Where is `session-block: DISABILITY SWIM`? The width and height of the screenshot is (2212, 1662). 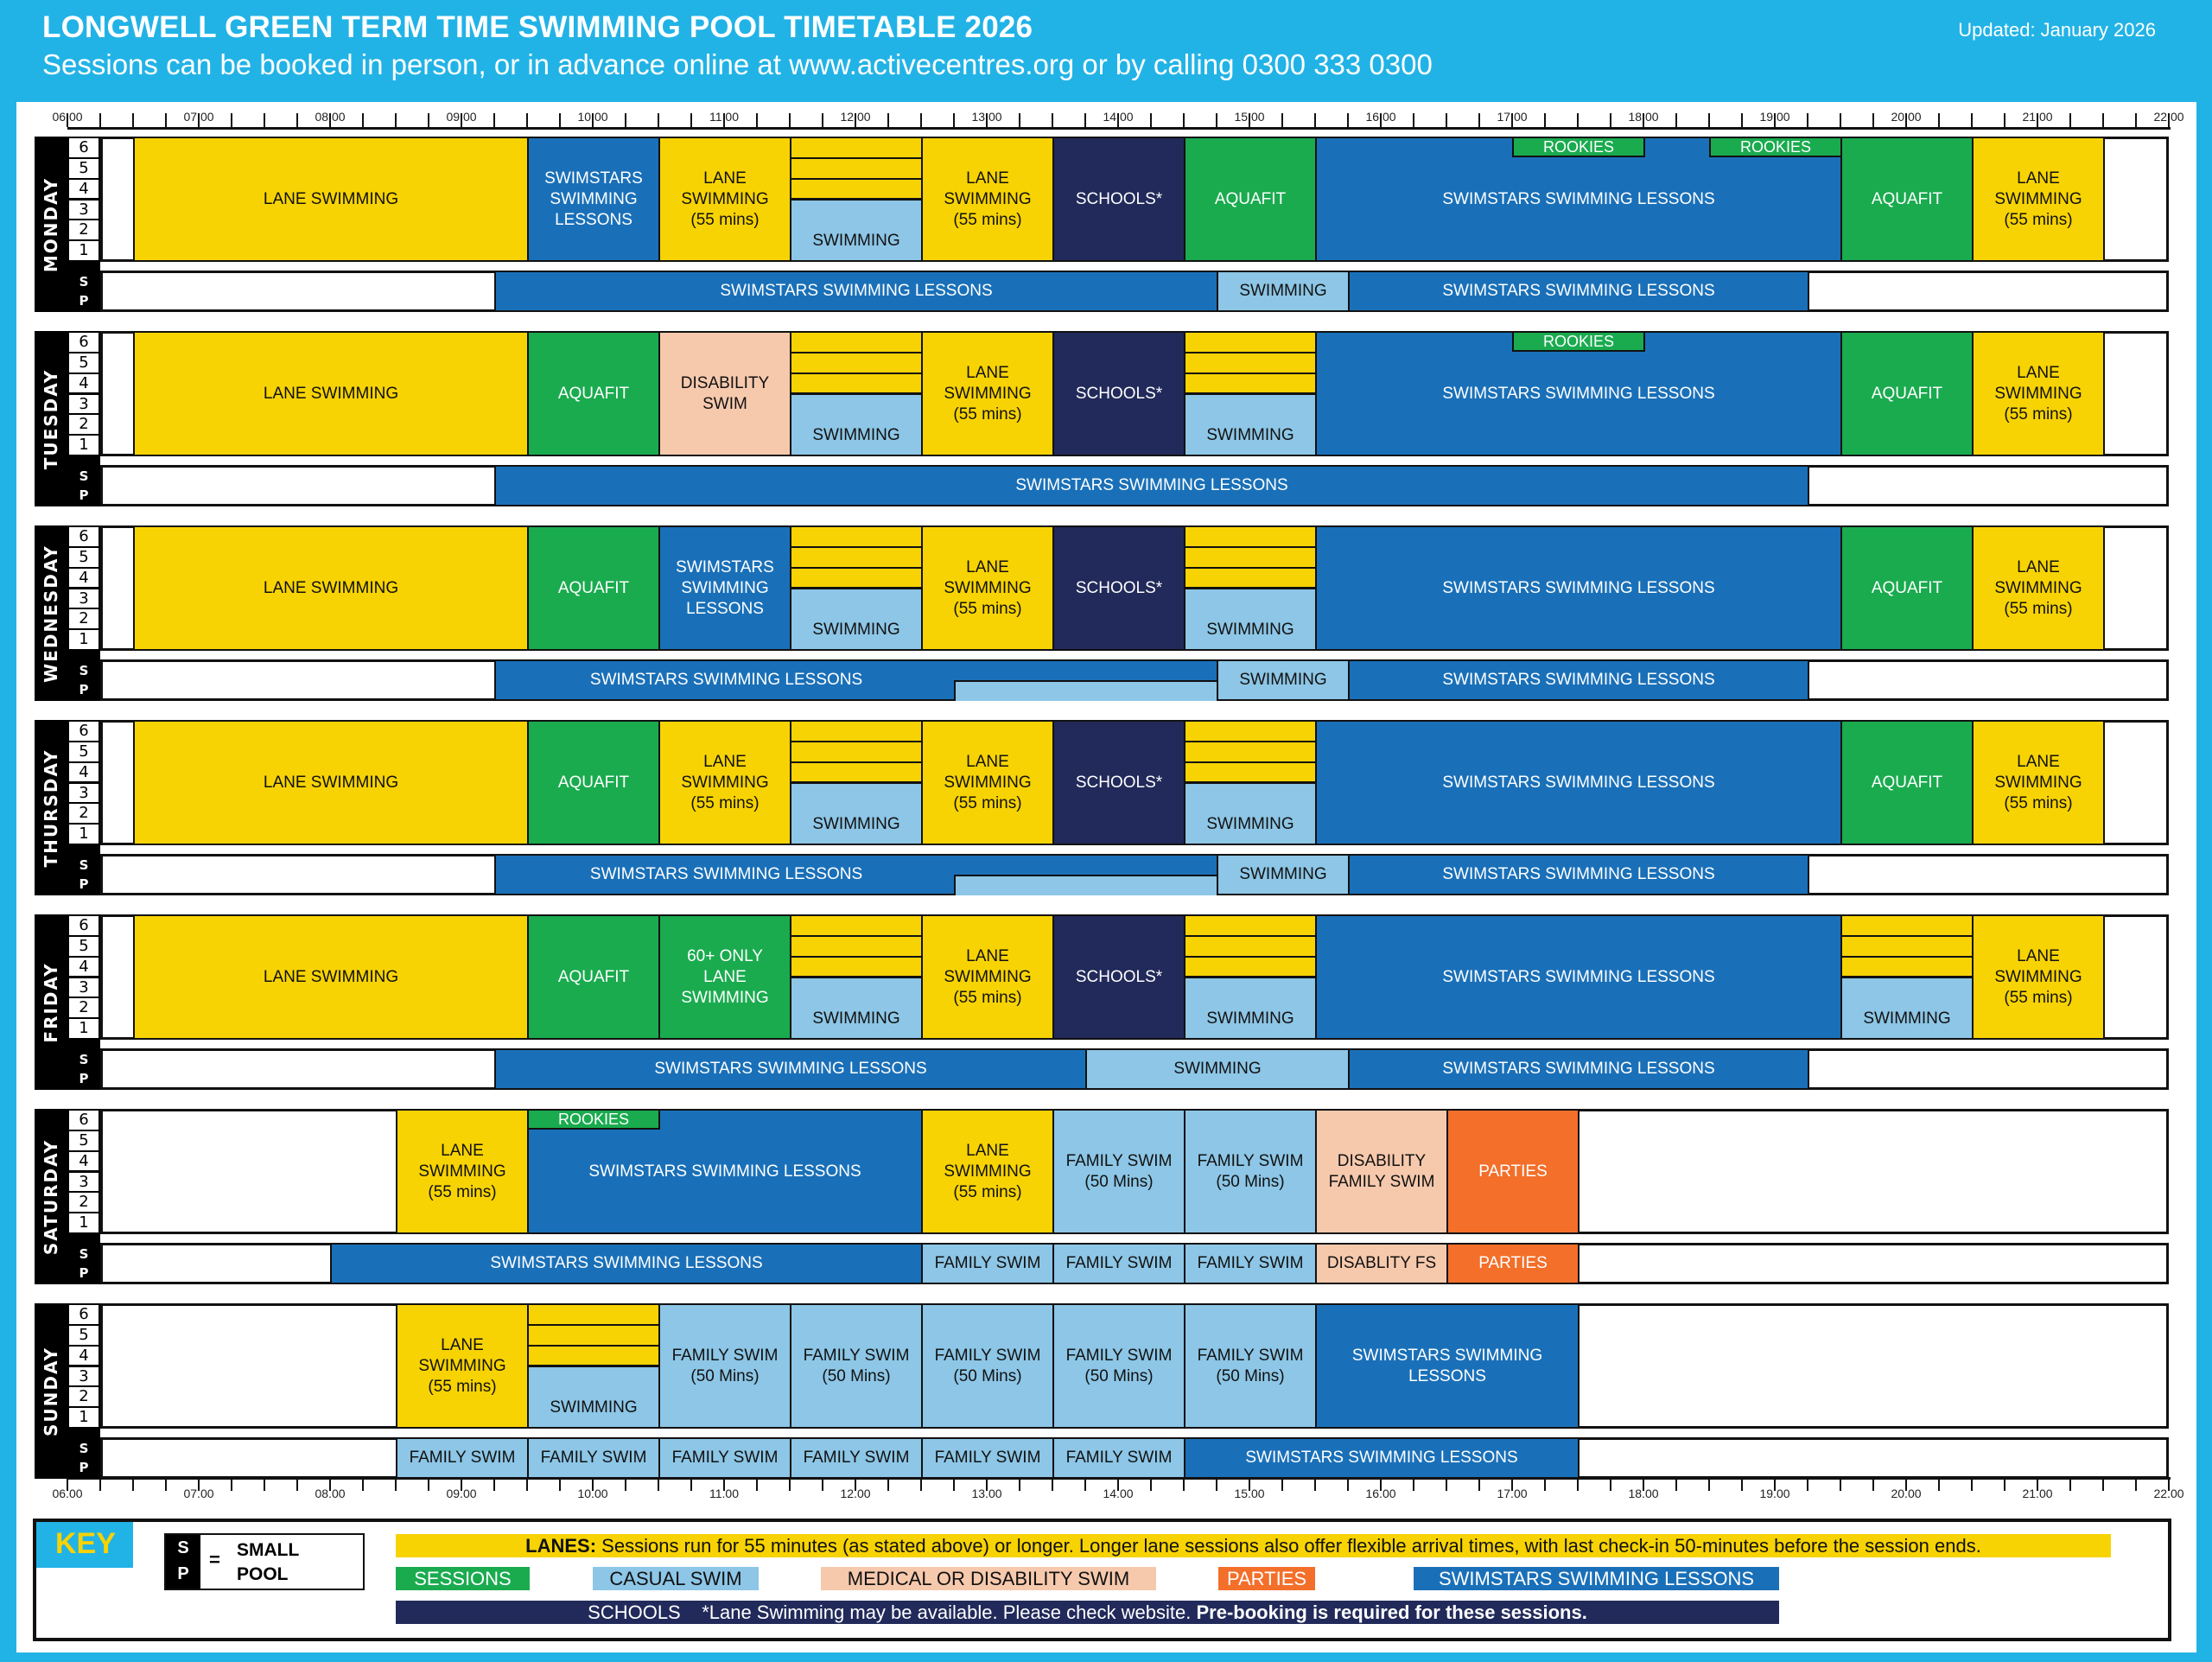 session-block: DISABILITY SWIM is located at coordinates (724, 393).